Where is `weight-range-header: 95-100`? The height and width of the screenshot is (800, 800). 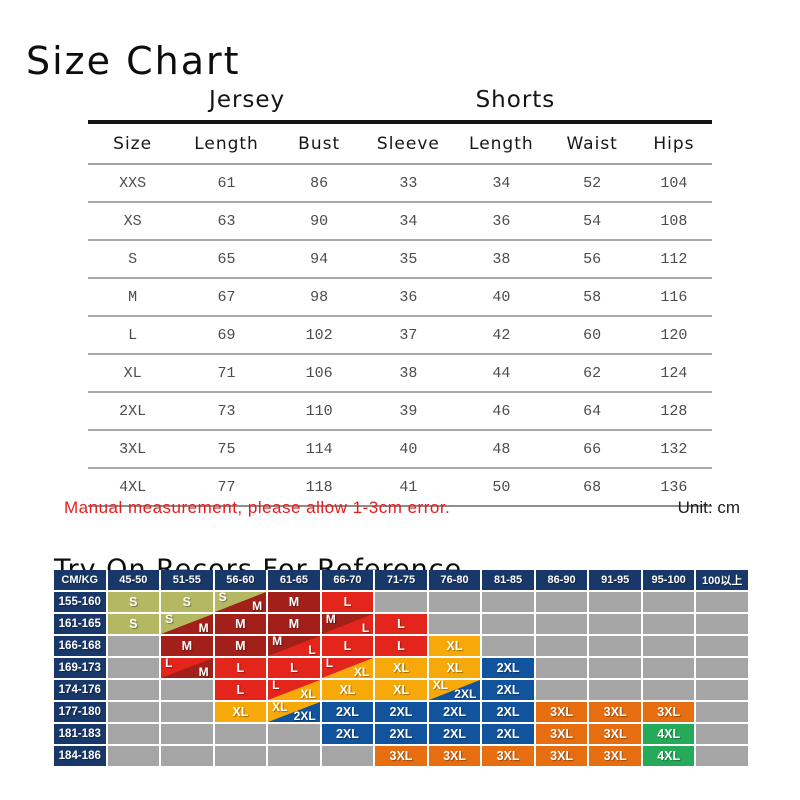 weight-range-header: 95-100 is located at coordinates (668, 580).